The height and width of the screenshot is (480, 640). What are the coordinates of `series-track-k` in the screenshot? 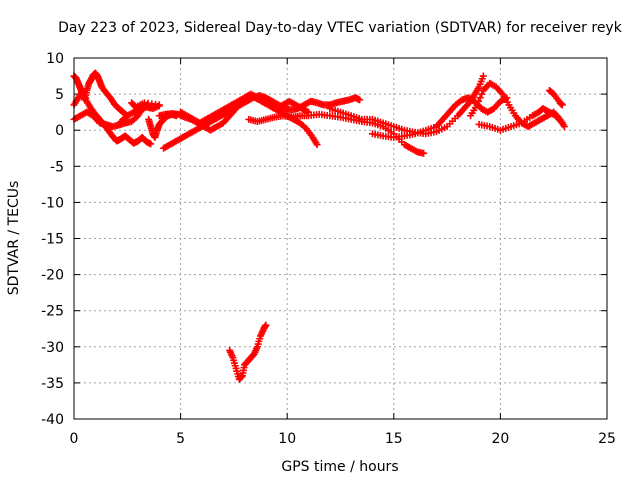 It's located at (439, 117).